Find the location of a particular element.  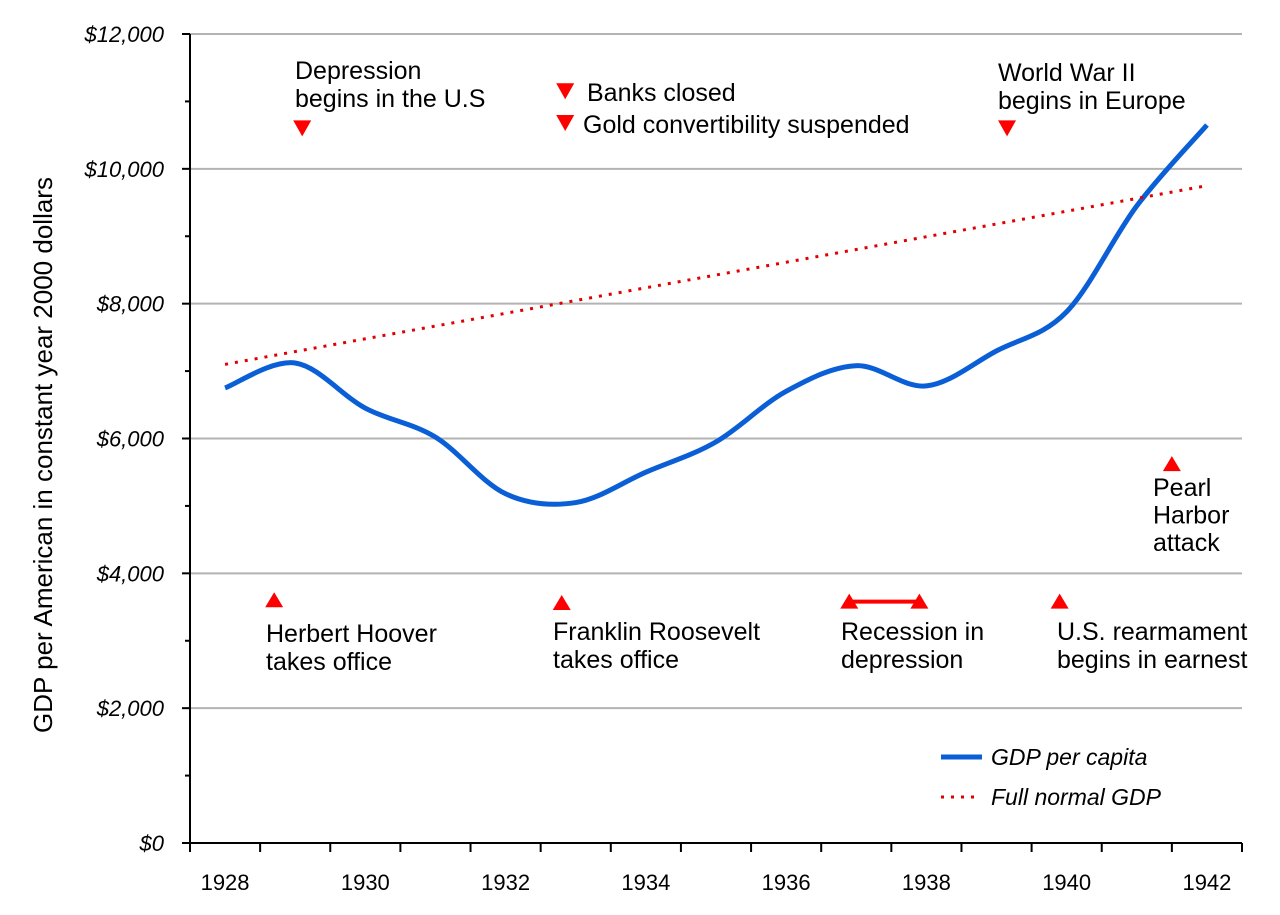

y-tick-label: $4,000 is located at coordinates (130, 573).